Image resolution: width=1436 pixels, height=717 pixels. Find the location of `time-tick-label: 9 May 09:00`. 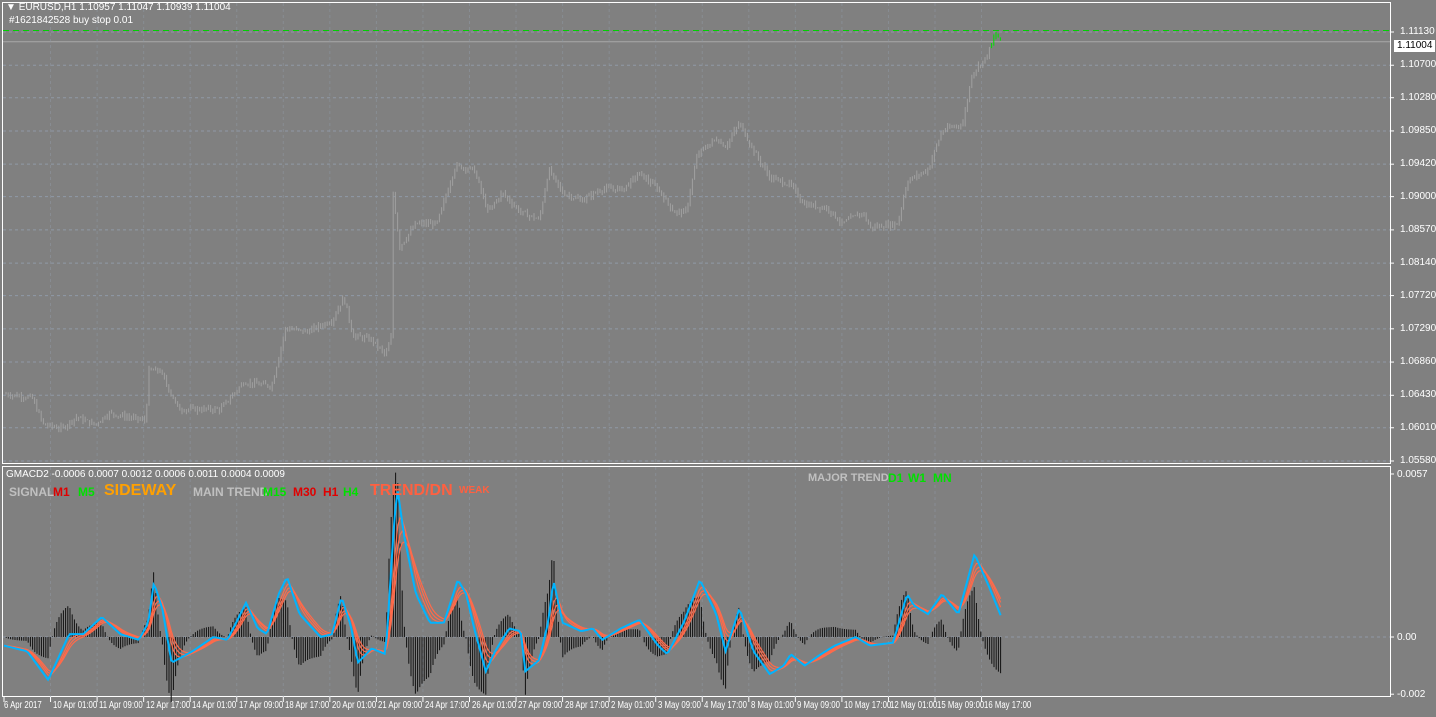

time-tick-label: 9 May 09:00 is located at coordinates (819, 705).